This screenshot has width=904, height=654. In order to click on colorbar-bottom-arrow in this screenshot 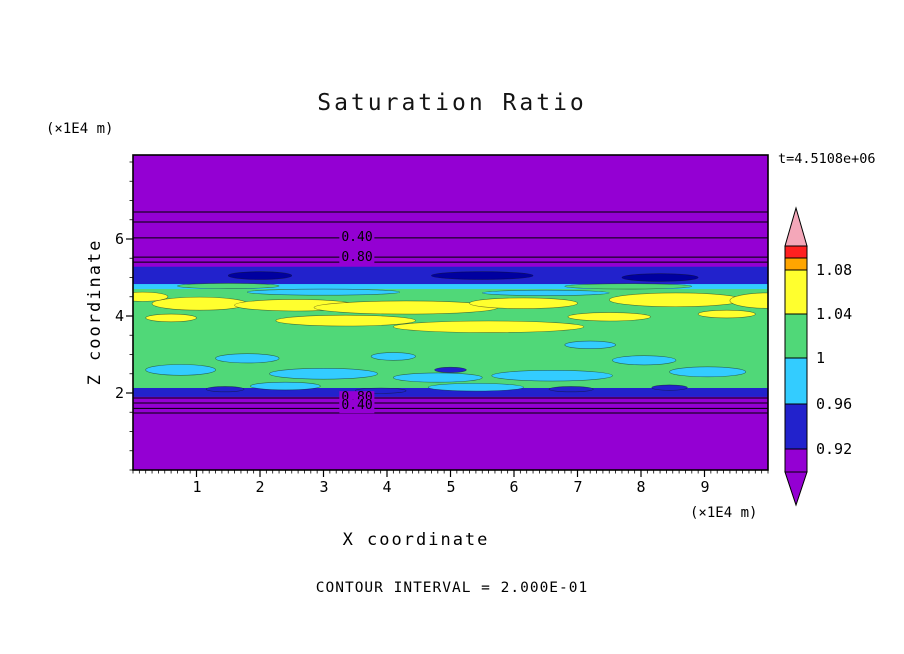, I will do `click(796, 489)`.